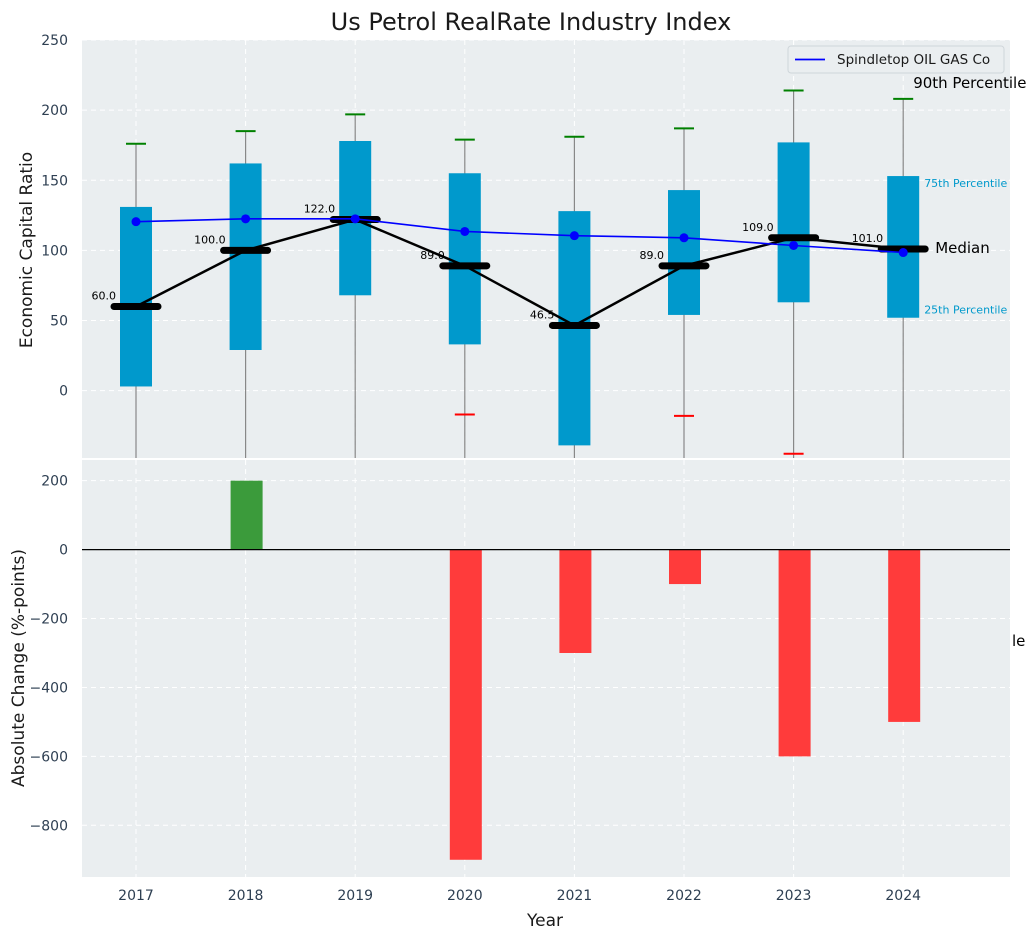  What do you see at coordinates (913, 60) in the screenshot?
I see `legend-entry: Spindletop OIL GAS Co` at bounding box center [913, 60].